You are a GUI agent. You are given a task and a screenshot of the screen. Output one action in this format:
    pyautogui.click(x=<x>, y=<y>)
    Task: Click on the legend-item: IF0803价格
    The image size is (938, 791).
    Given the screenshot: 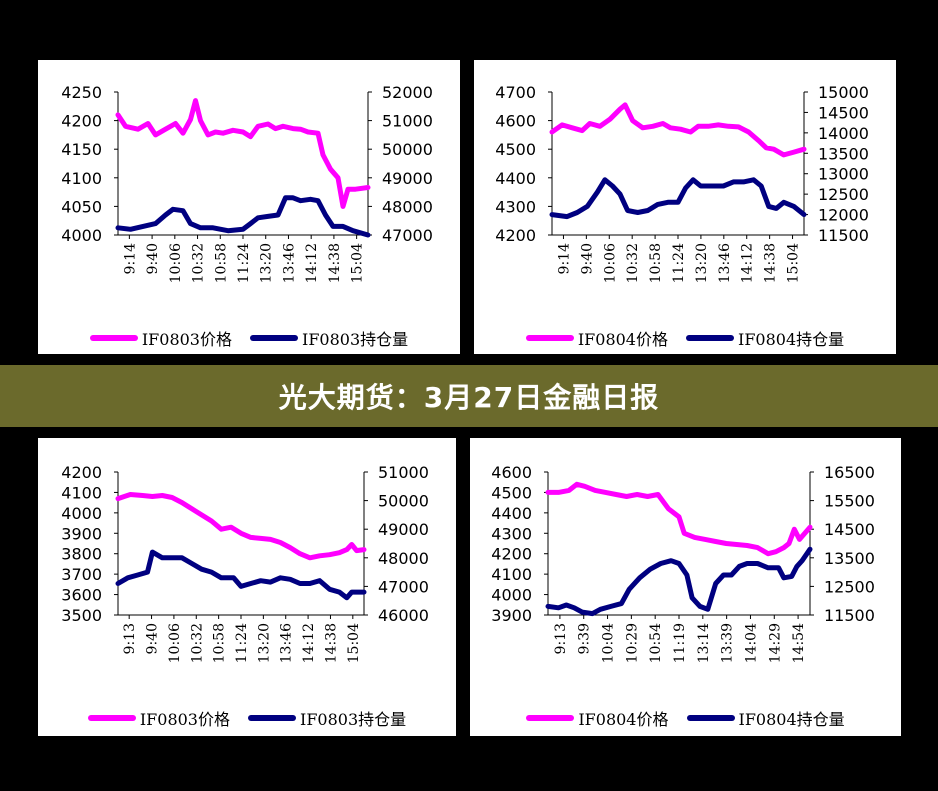 What is the action you would take?
    pyautogui.click(x=158, y=718)
    